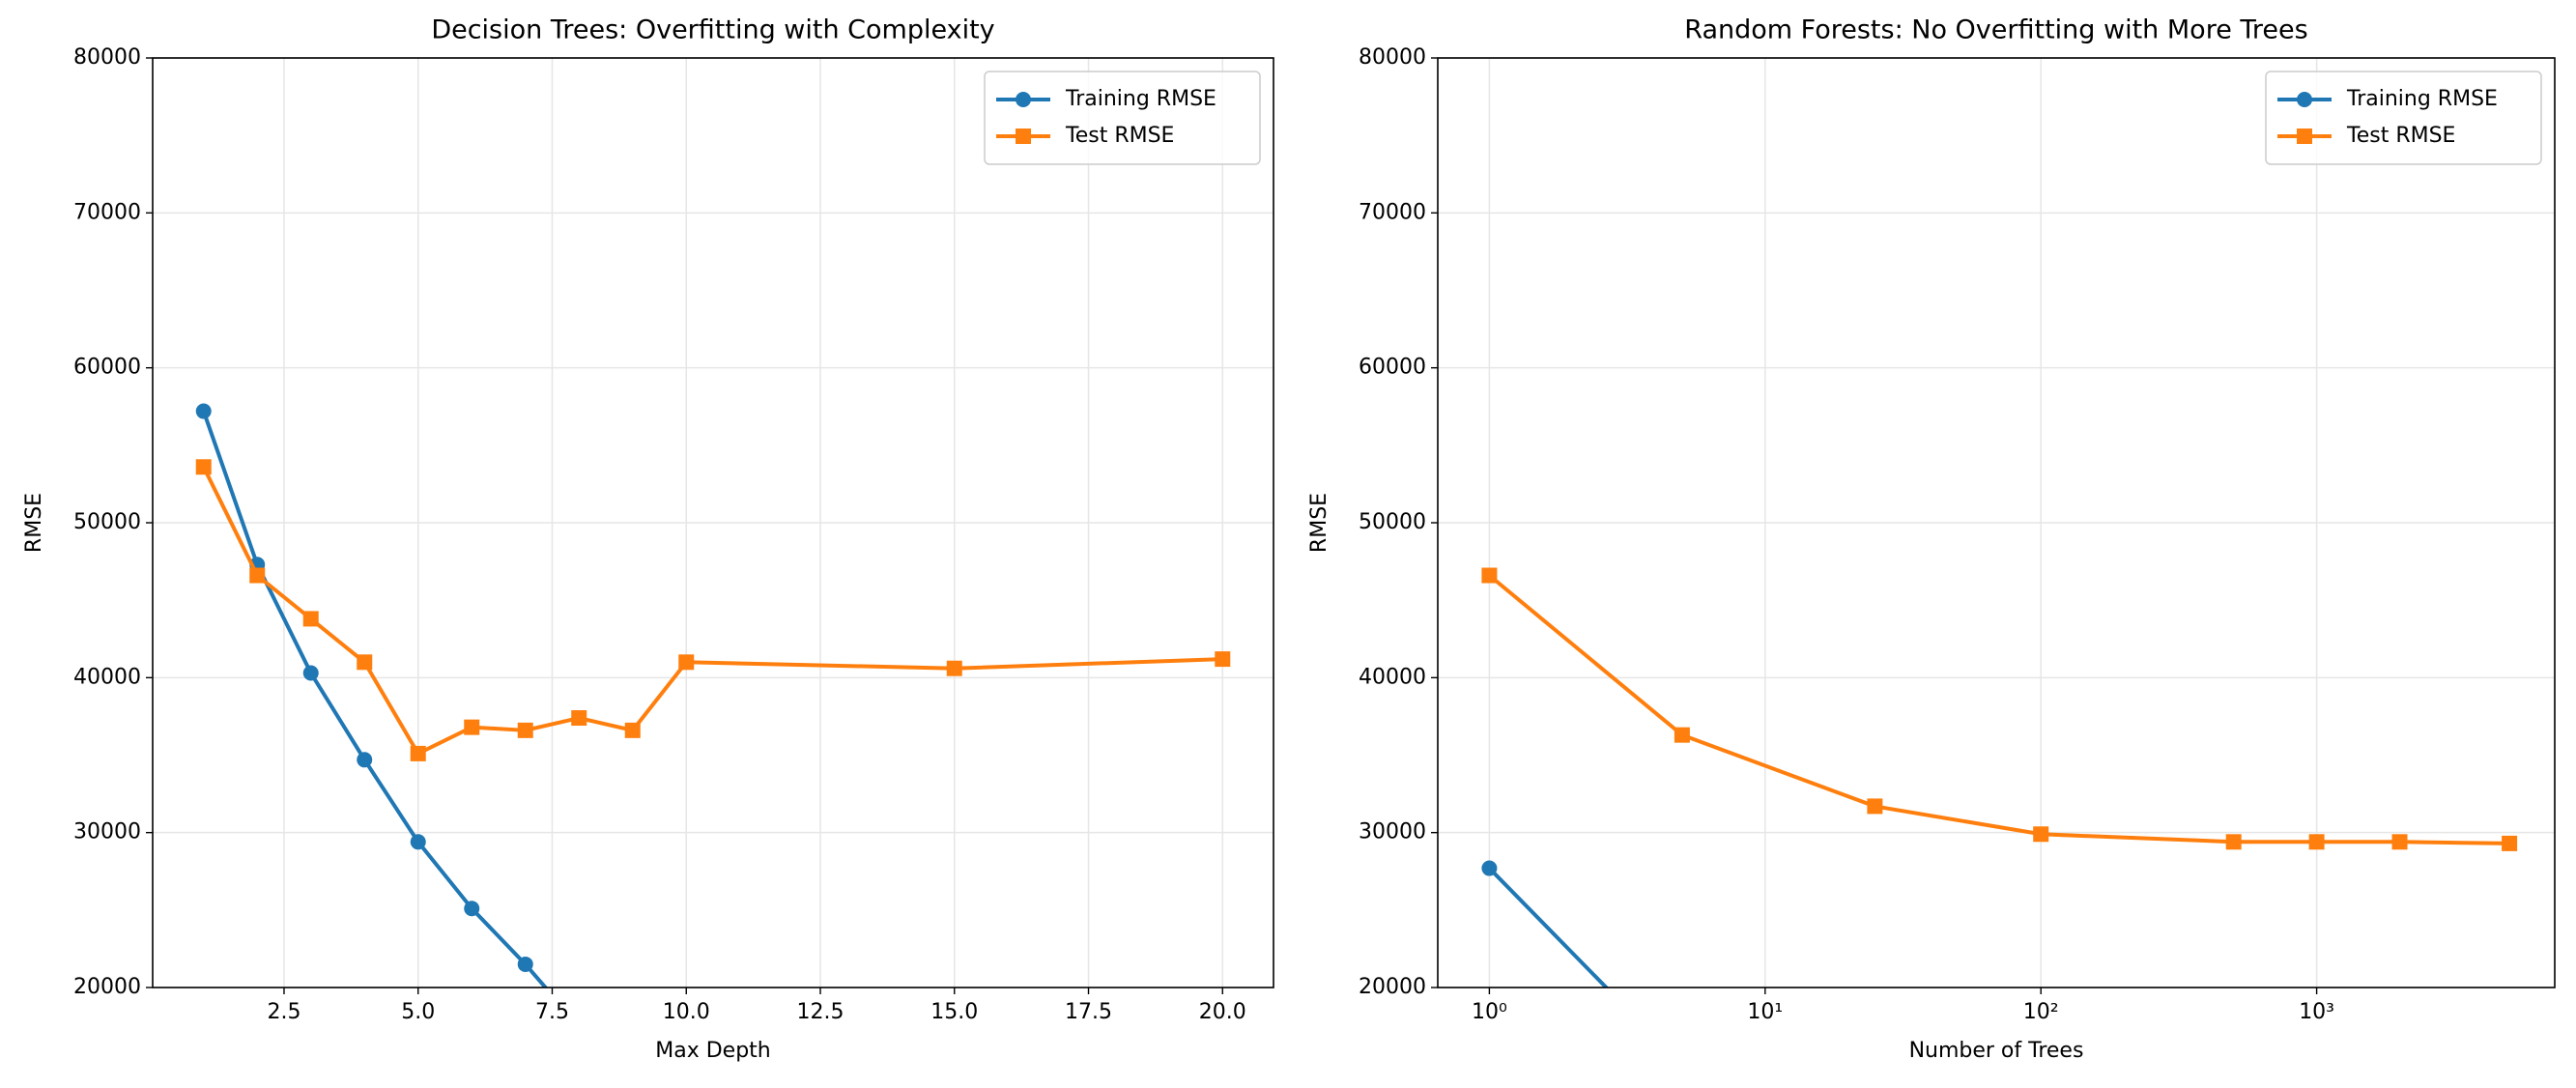 This screenshot has width=2576, height=1088. Describe the element at coordinates (1089, 1012) in the screenshot. I see `x-tick-label: 17.5` at that location.